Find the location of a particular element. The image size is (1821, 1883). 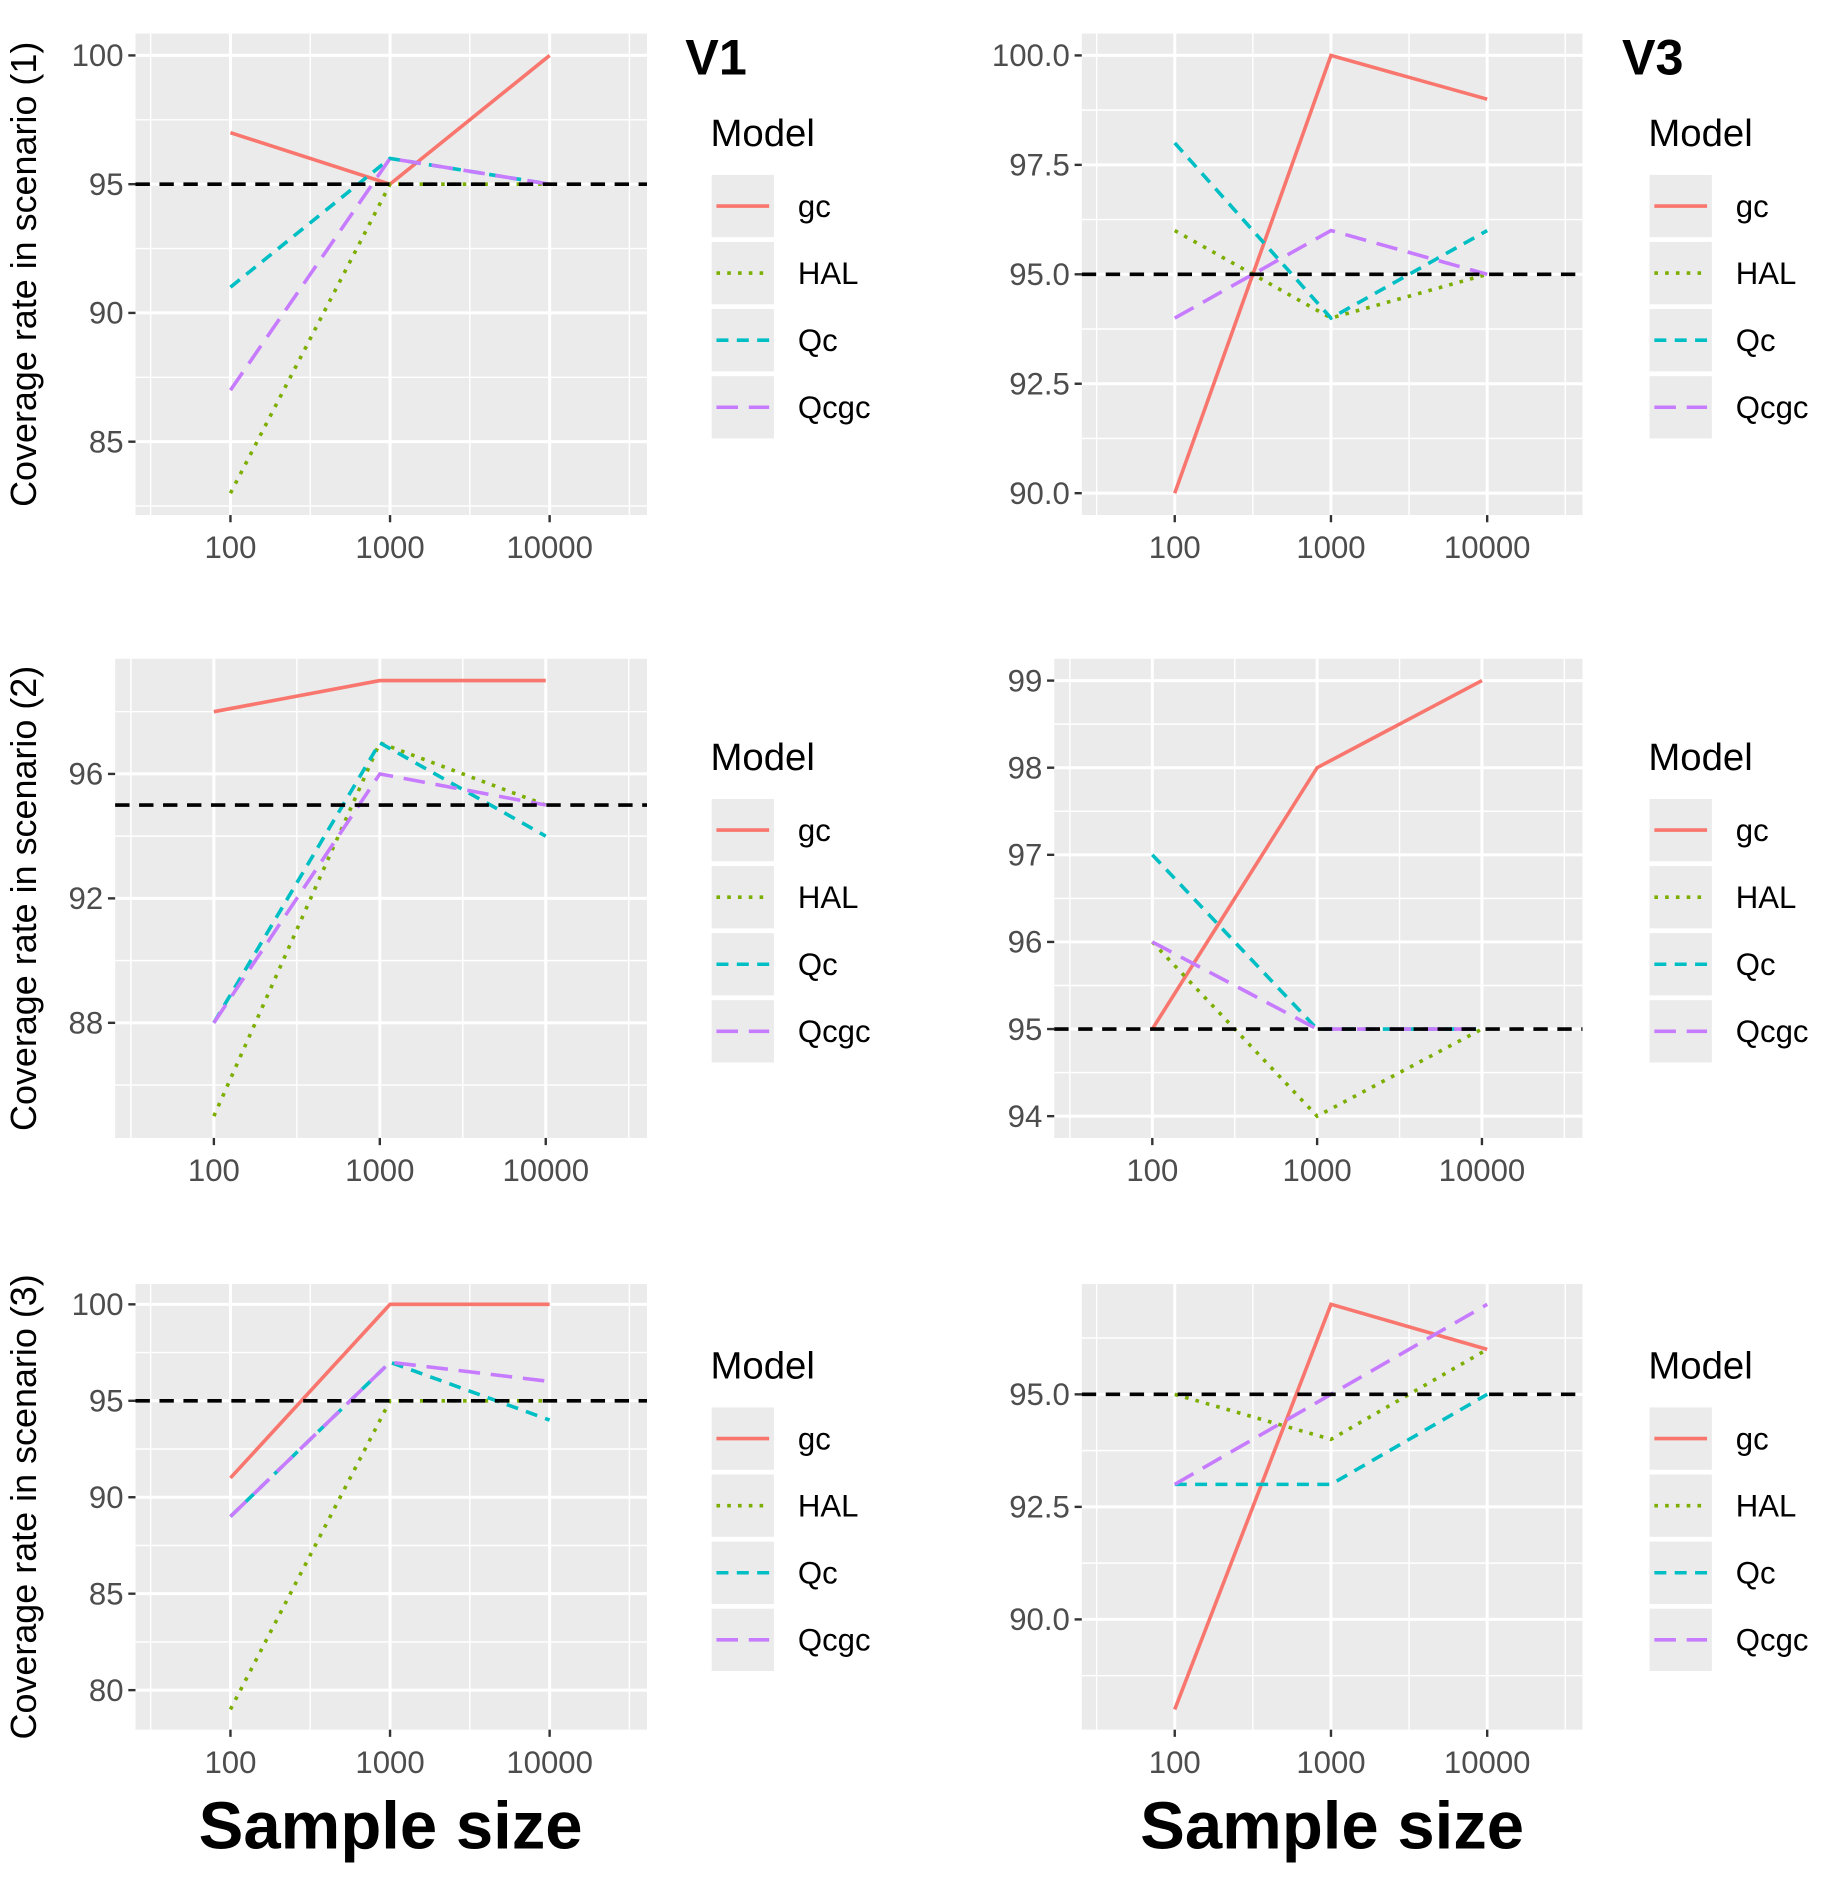

panel-v1-scenario-2: 88 92 96 100 1000 10000 is located at coordinates (358, 923).